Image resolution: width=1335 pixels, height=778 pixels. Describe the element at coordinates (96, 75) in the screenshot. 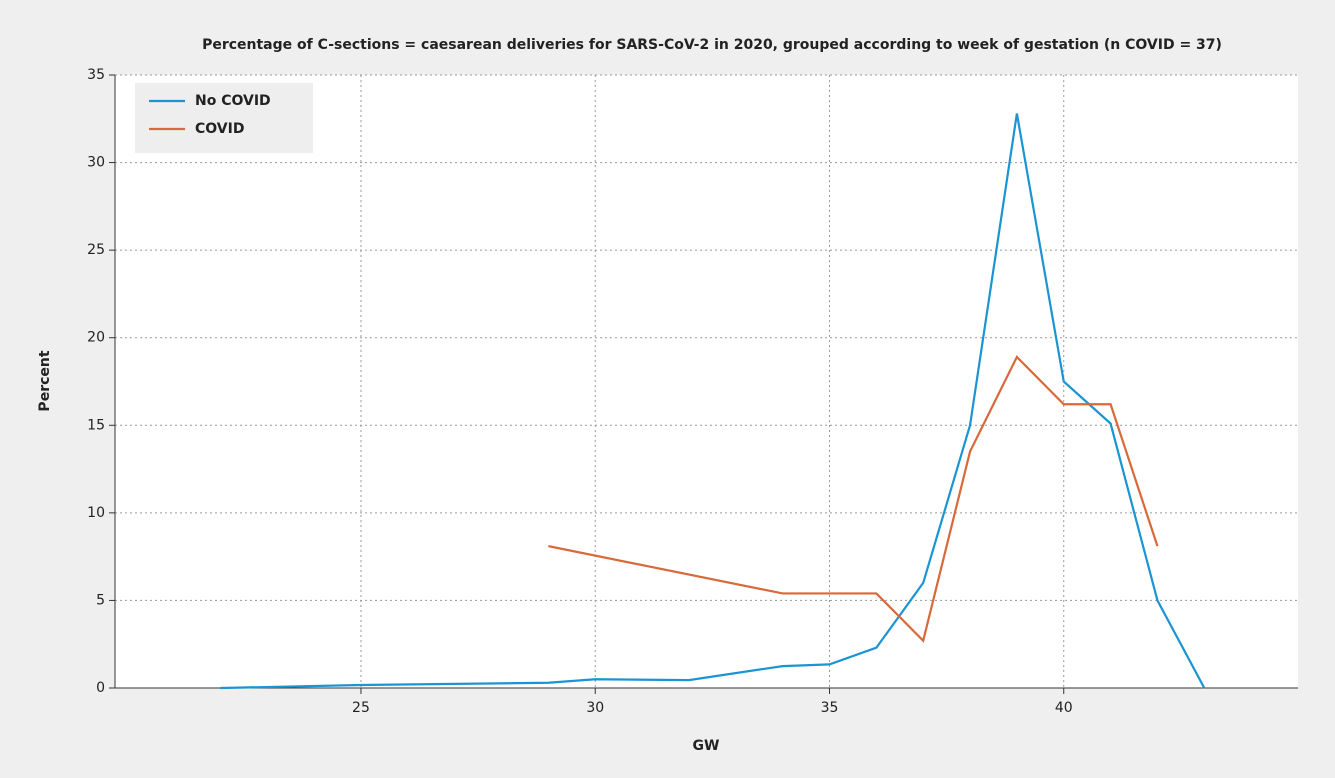

I see `y-tick-label: 35` at that location.